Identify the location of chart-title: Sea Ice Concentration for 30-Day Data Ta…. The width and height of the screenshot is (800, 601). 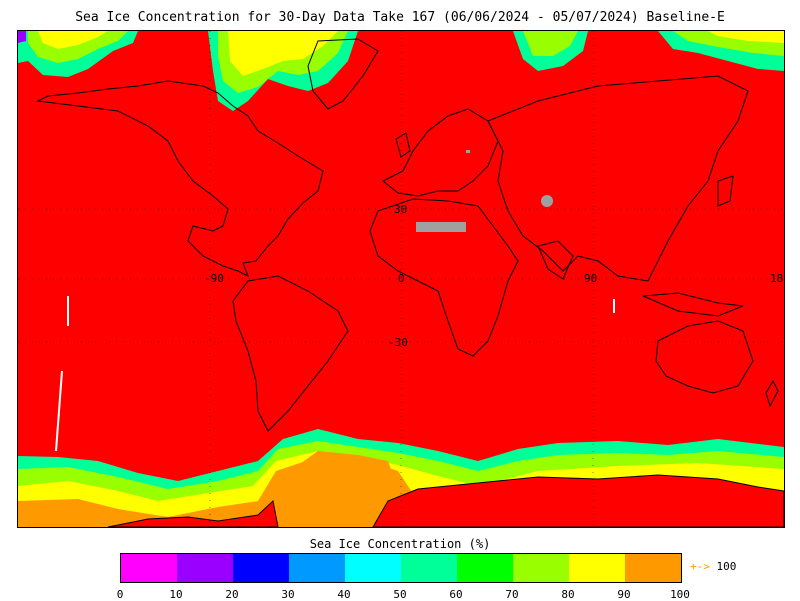
(400, 17).